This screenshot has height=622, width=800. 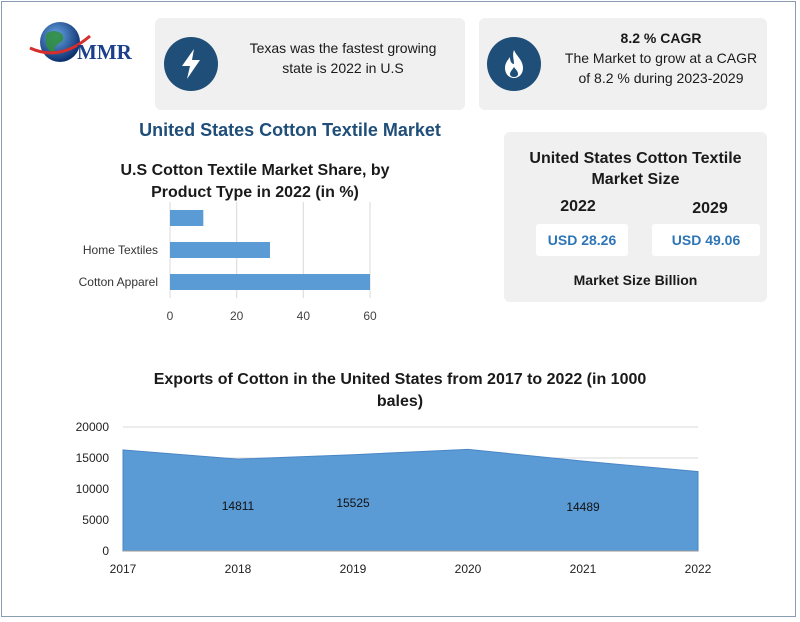 What do you see at coordinates (123, 569) in the screenshot?
I see `area-x-tick-label: 2017` at bounding box center [123, 569].